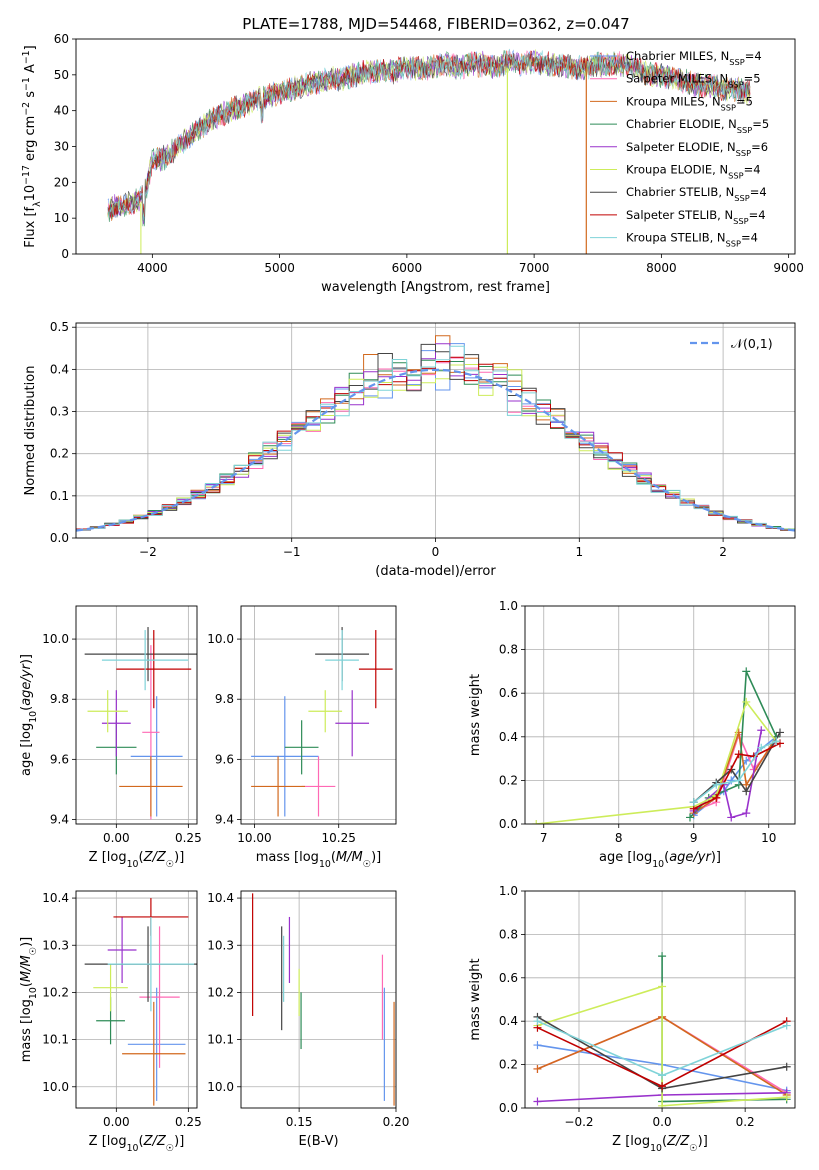 The height and width of the screenshot is (1170, 819). What do you see at coordinates (619, 838) in the screenshot?
I see `x-tick-label: 8` at bounding box center [619, 838].